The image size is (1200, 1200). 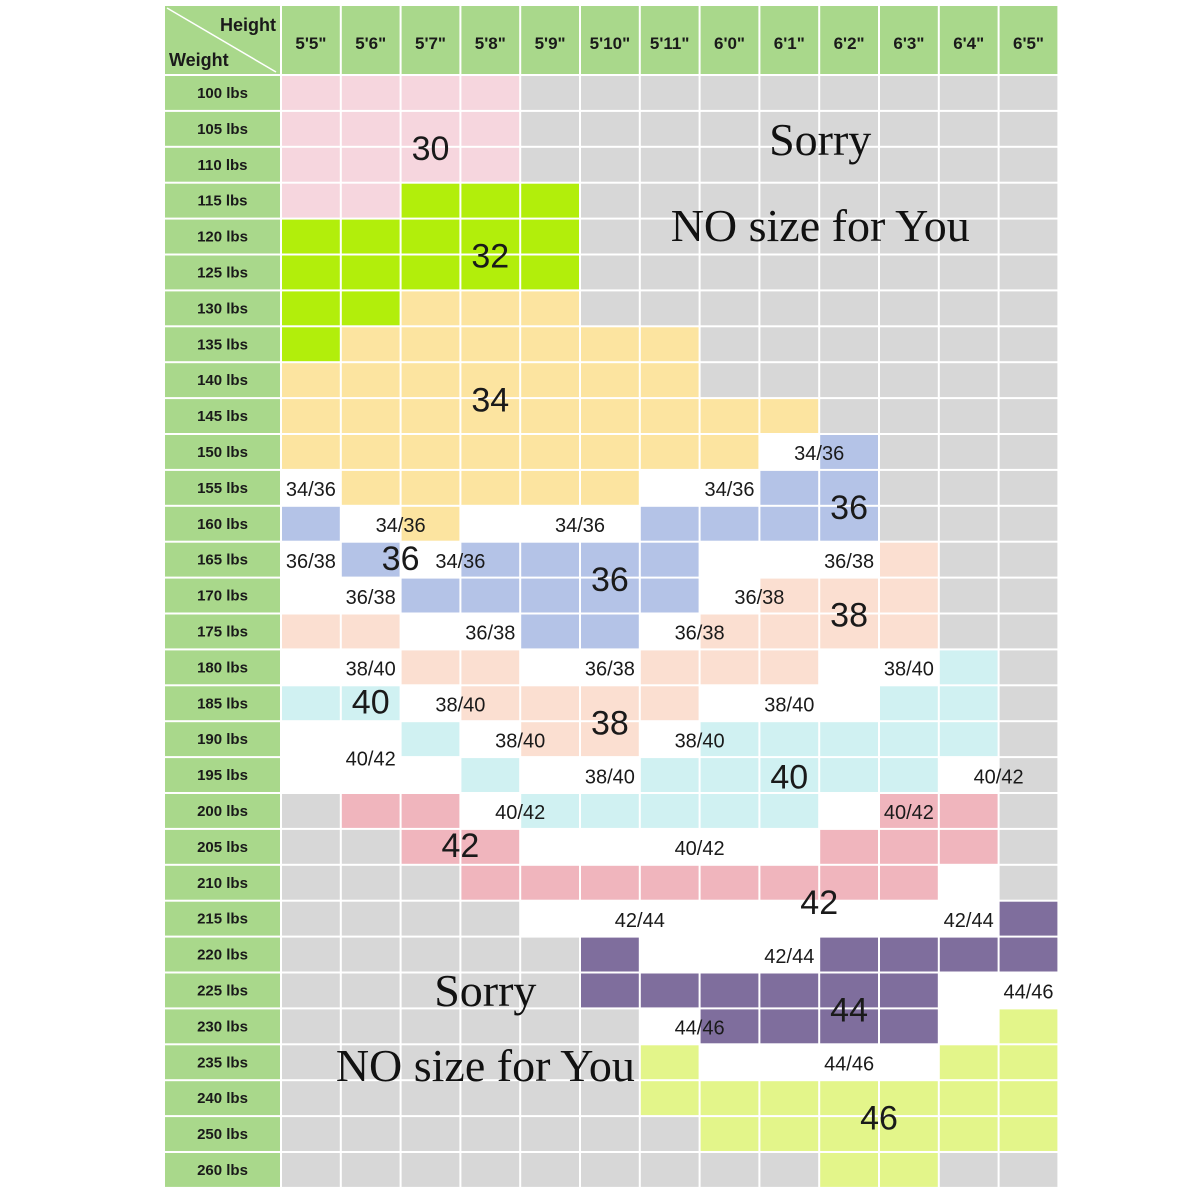 I want to click on size-label: 38/40, so click(x=909, y=670).